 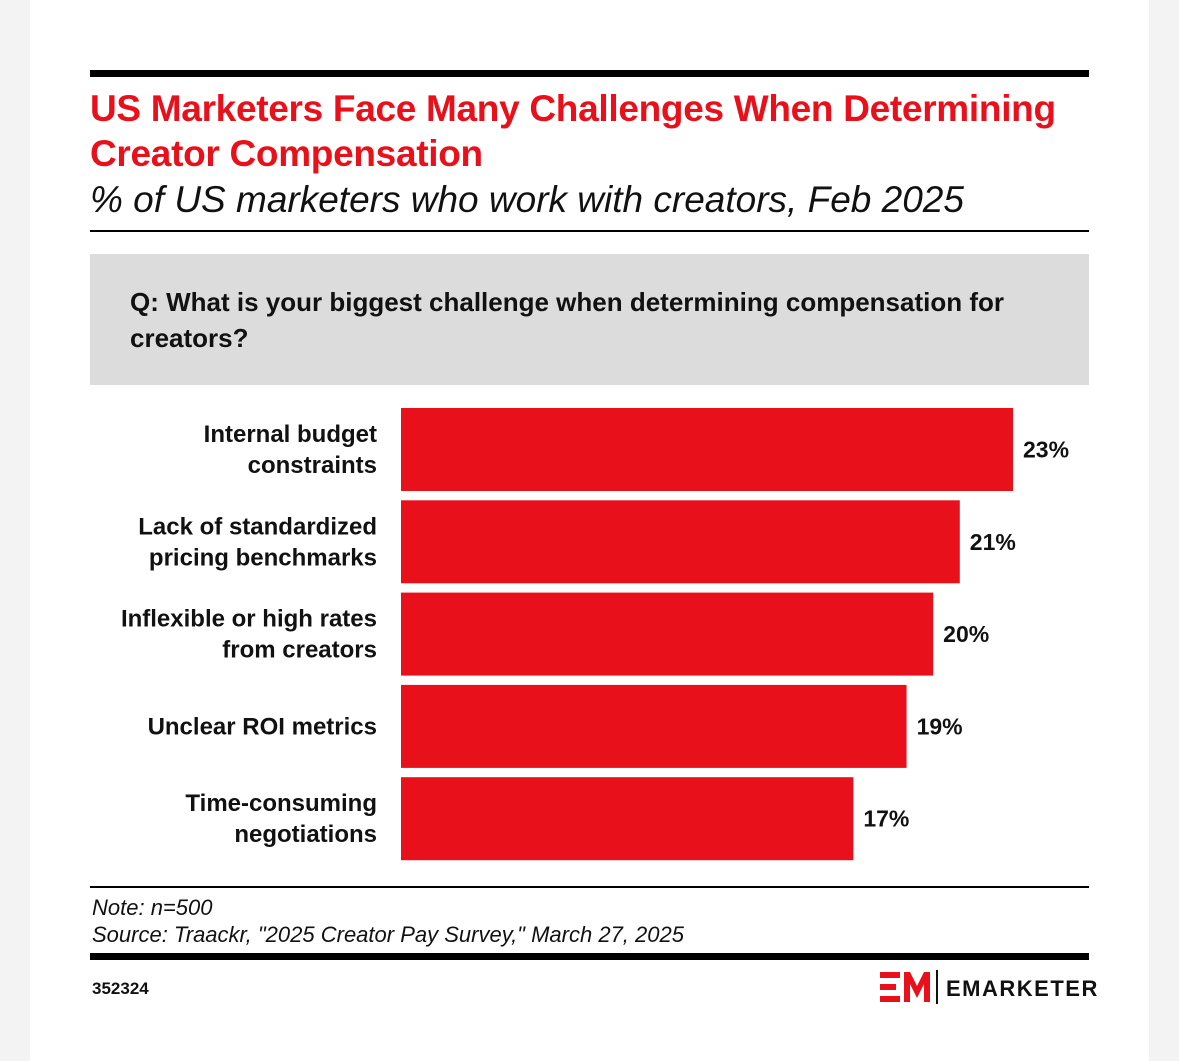 What do you see at coordinates (152, 907) in the screenshot?
I see `chart-note: Note: n=500` at bounding box center [152, 907].